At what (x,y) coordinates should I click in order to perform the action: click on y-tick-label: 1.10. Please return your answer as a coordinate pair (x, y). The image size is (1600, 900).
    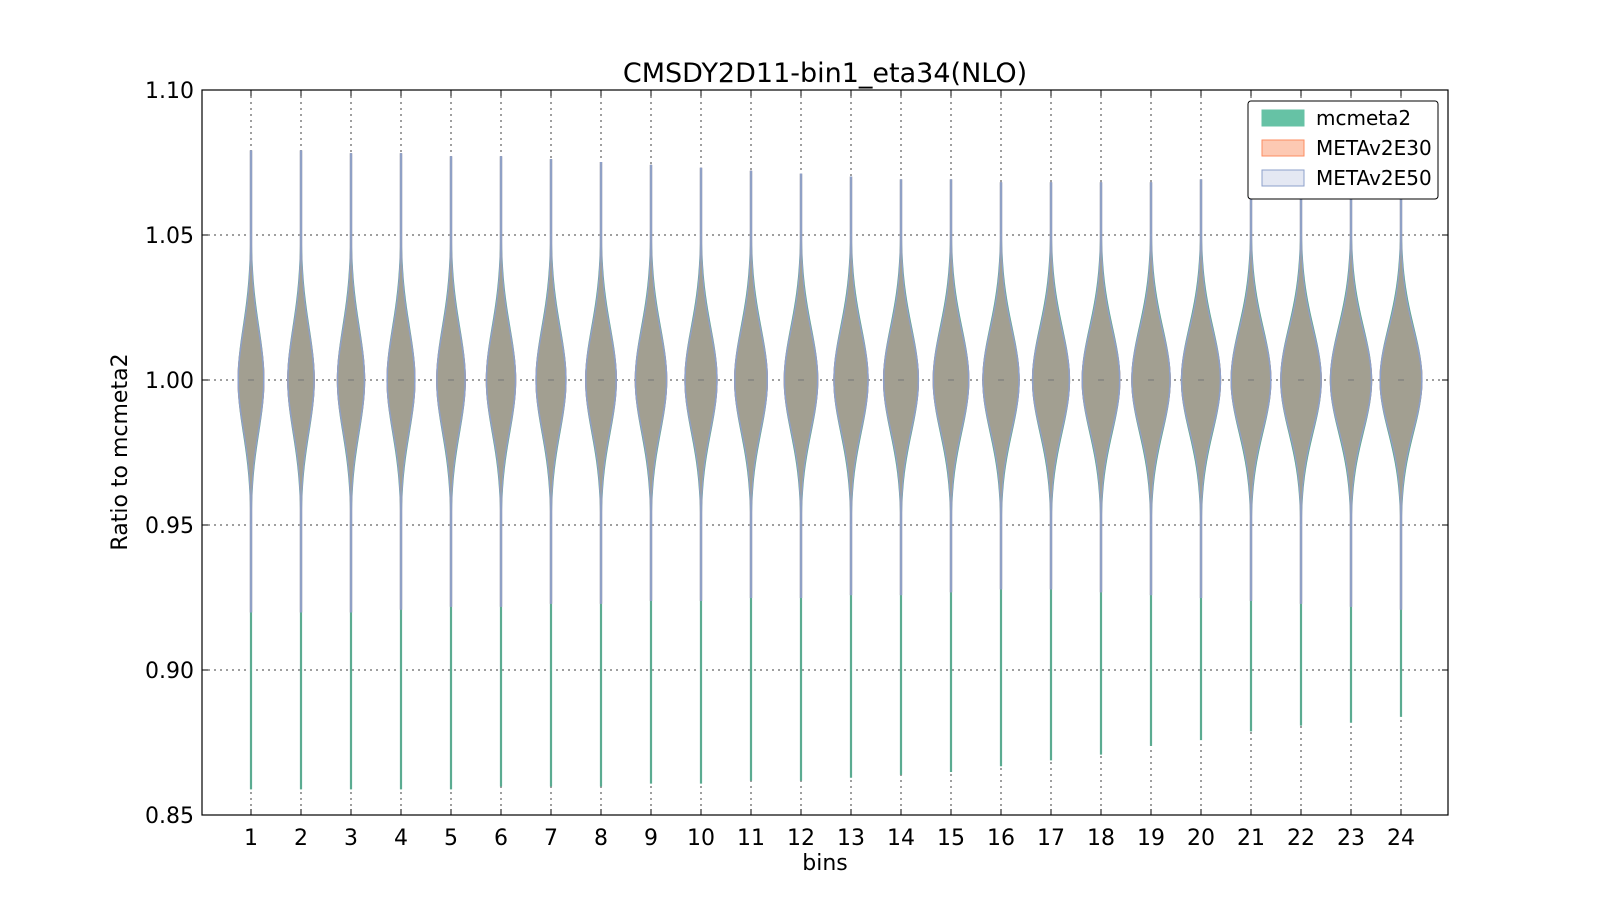
    Looking at the image, I should click on (169, 91).